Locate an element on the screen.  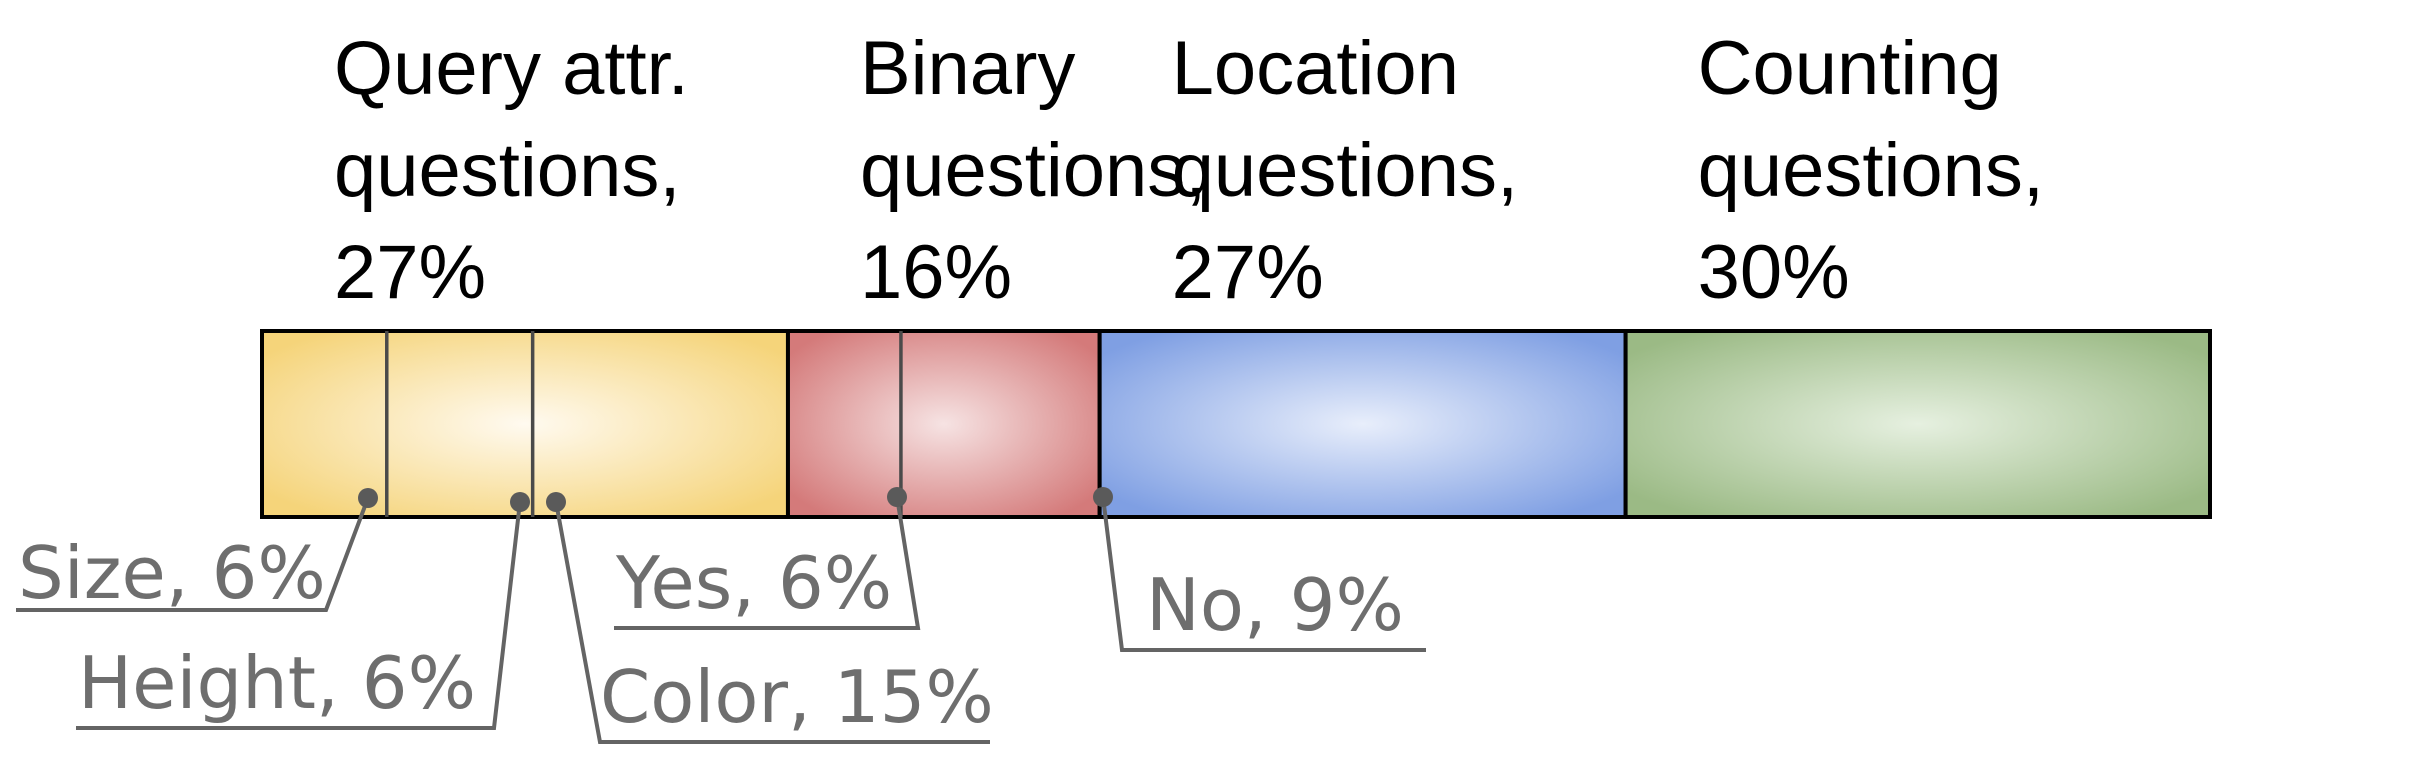
bar-segment-counting is located at coordinates (1917, 424).